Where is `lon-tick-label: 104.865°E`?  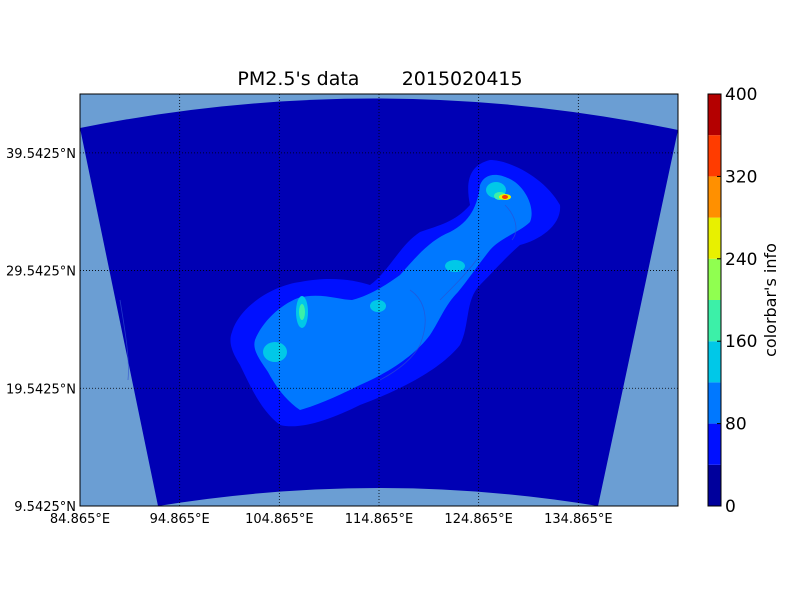
lon-tick-label: 104.865°E is located at coordinates (279, 519).